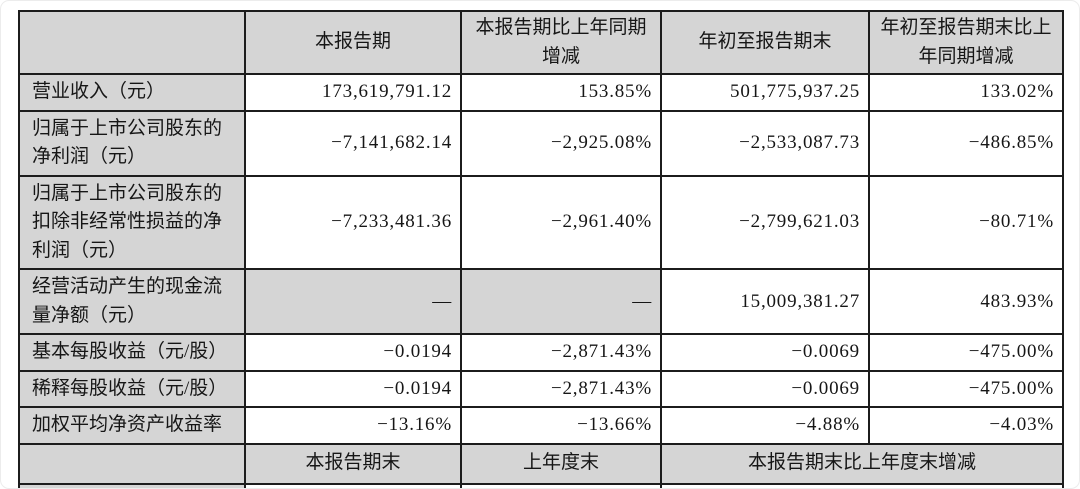  What do you see at coordinates (862, 463) in the screenshot?
I see `column-header-period-end-change: 本报告期末比上年度末增减` at bounding box center [862, 463].